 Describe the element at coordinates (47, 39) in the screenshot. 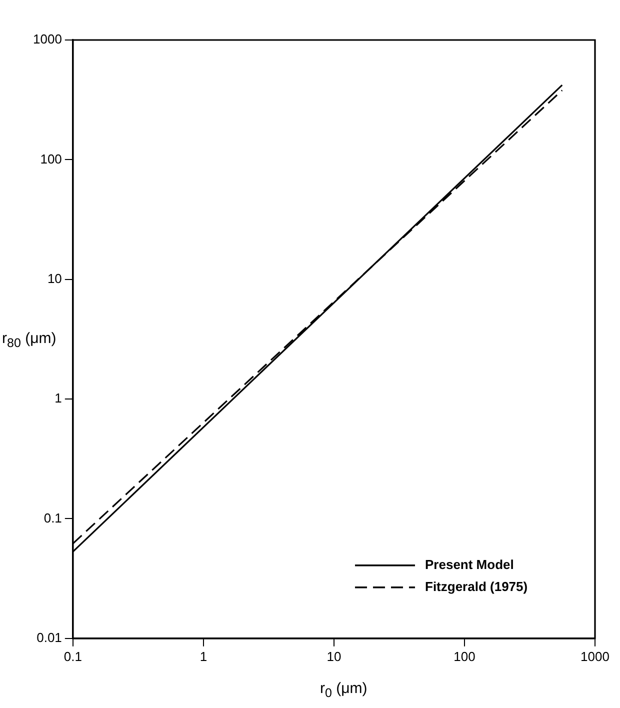

I see `y-tick-label: 1000` at that location.